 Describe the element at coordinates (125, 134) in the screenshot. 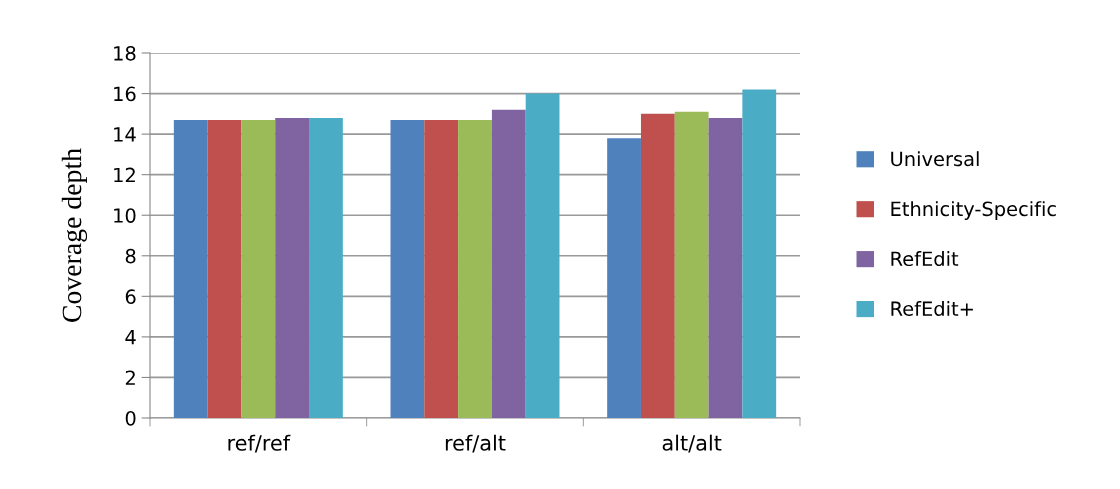

I see `y-tick-label: 14` at that location.